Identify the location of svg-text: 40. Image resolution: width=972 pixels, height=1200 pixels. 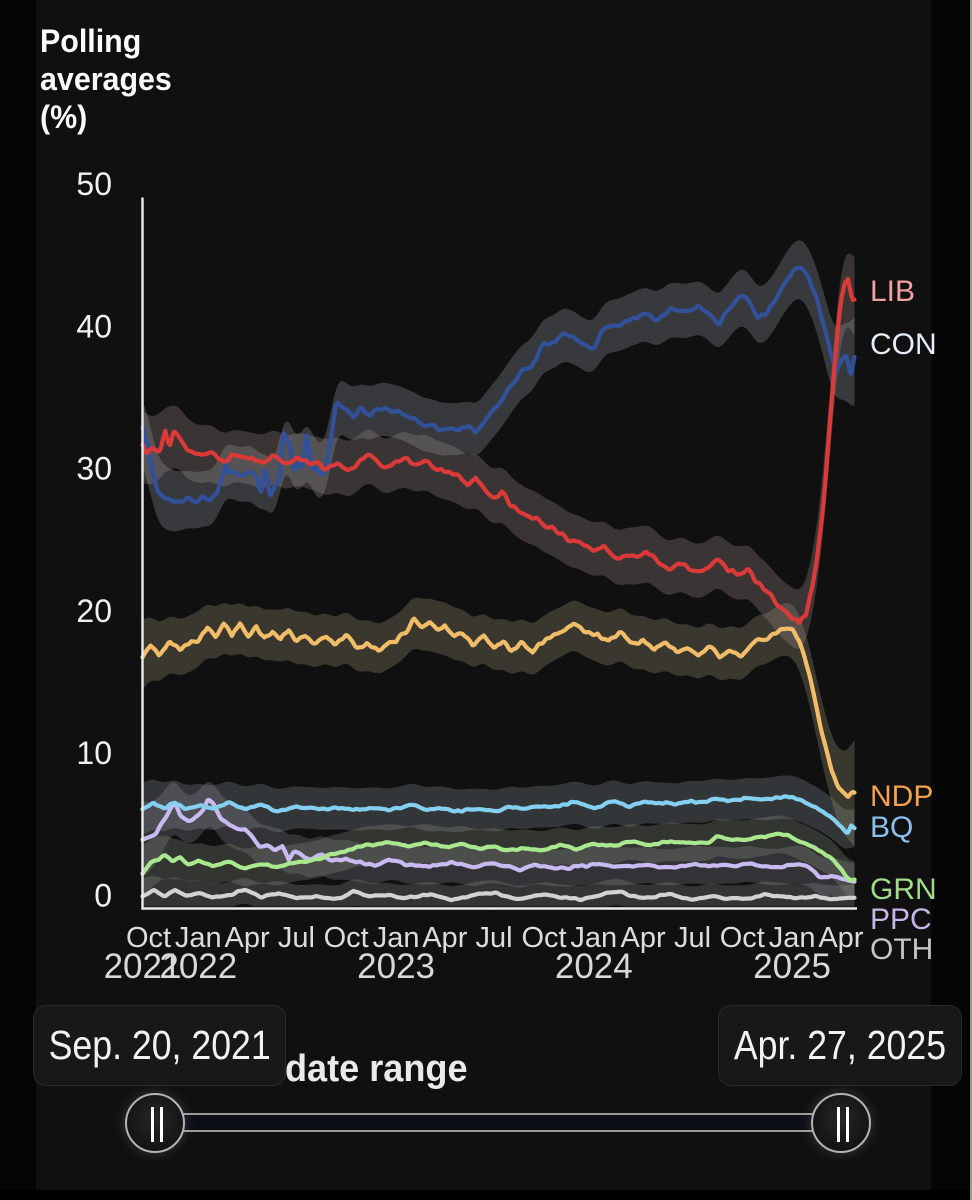
(94, 326).